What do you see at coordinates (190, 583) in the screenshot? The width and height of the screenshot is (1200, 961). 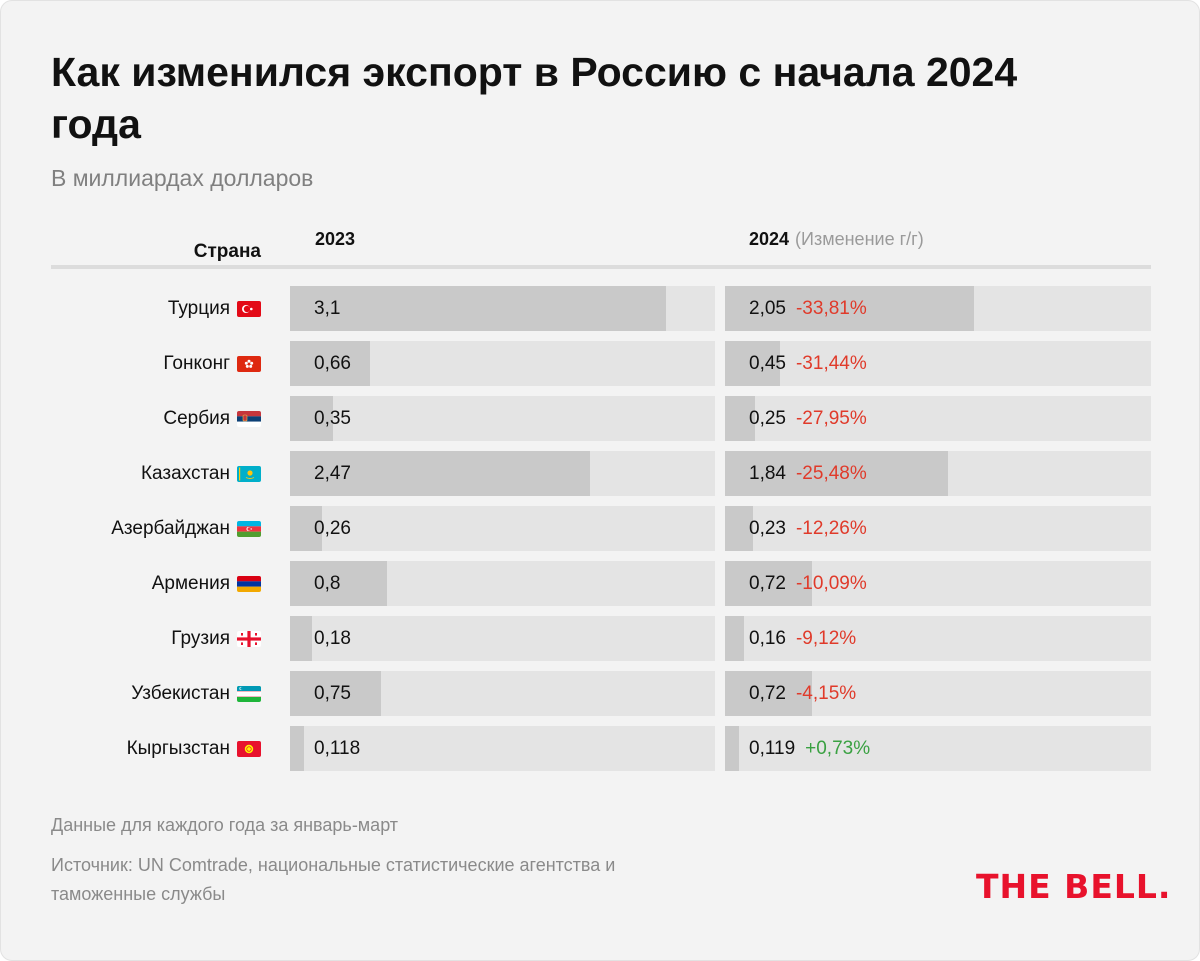 I see `country-name: Армения` at bounding box center [190, 583].